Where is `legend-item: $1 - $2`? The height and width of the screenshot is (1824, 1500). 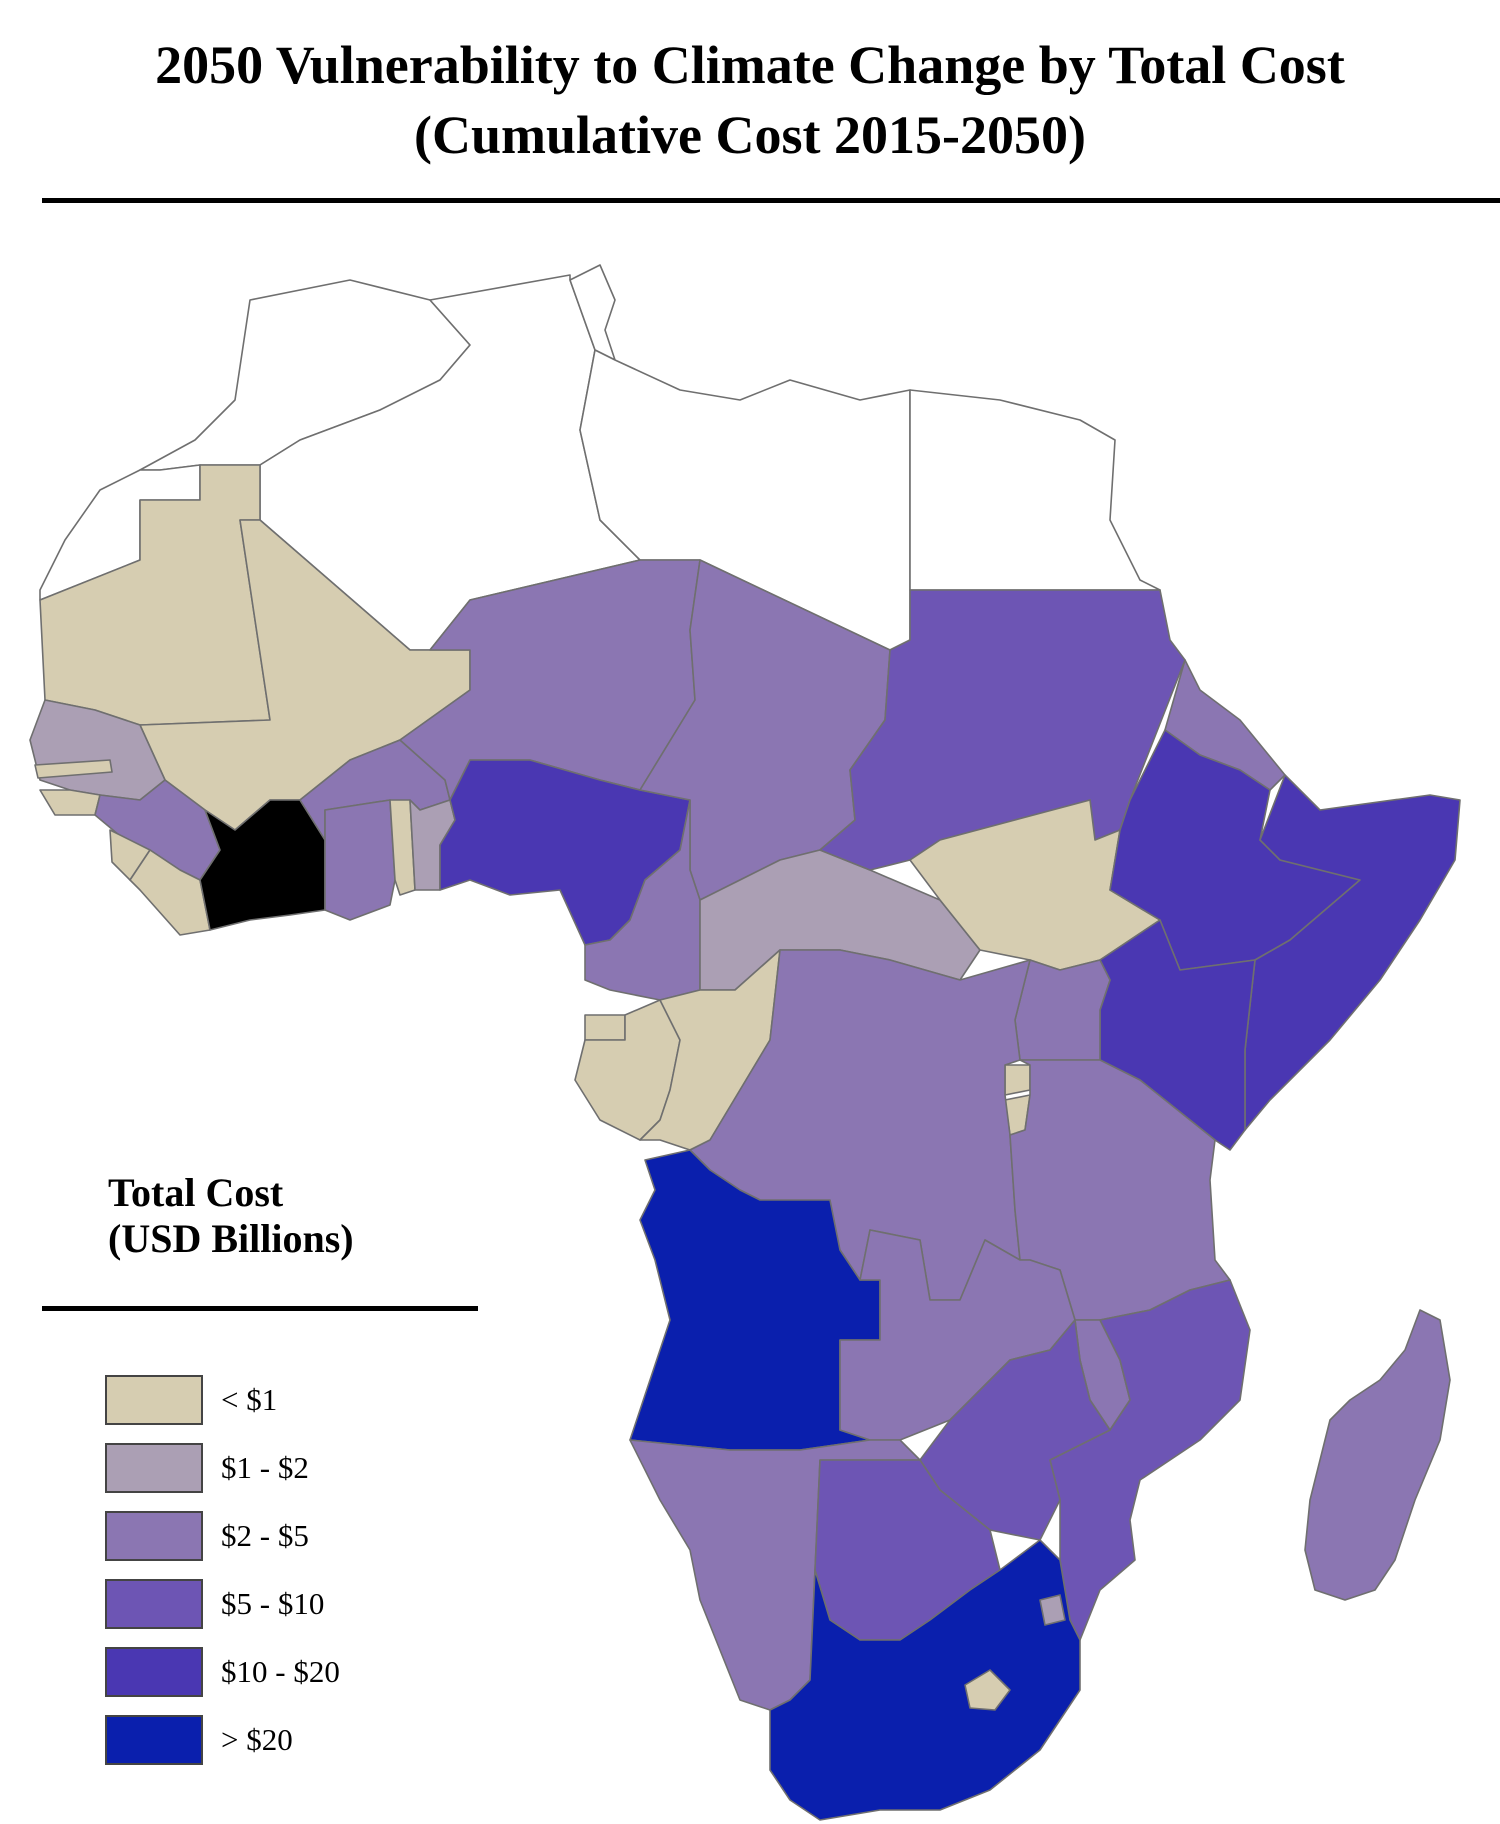 legend-item: $1 - $2 is located at coordinates (207, 1468).